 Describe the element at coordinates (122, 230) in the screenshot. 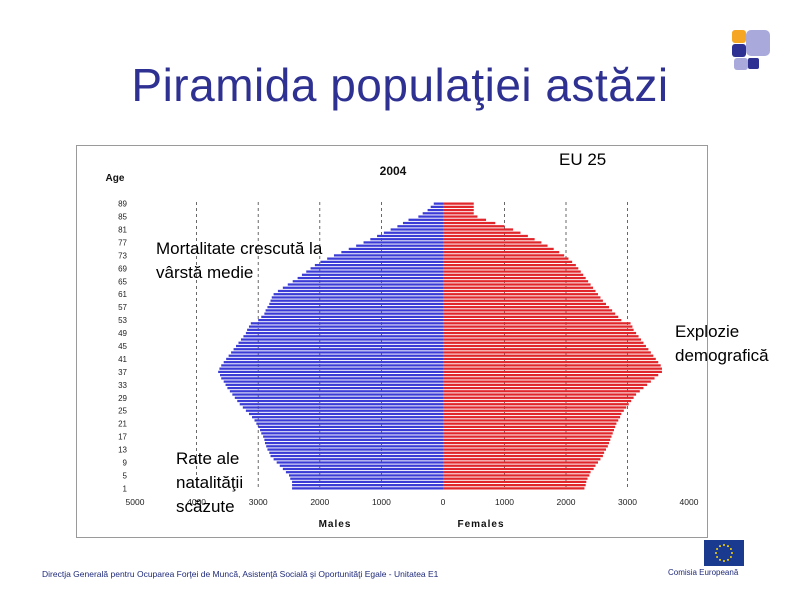

I see `age-tick-label: 81` at that location.